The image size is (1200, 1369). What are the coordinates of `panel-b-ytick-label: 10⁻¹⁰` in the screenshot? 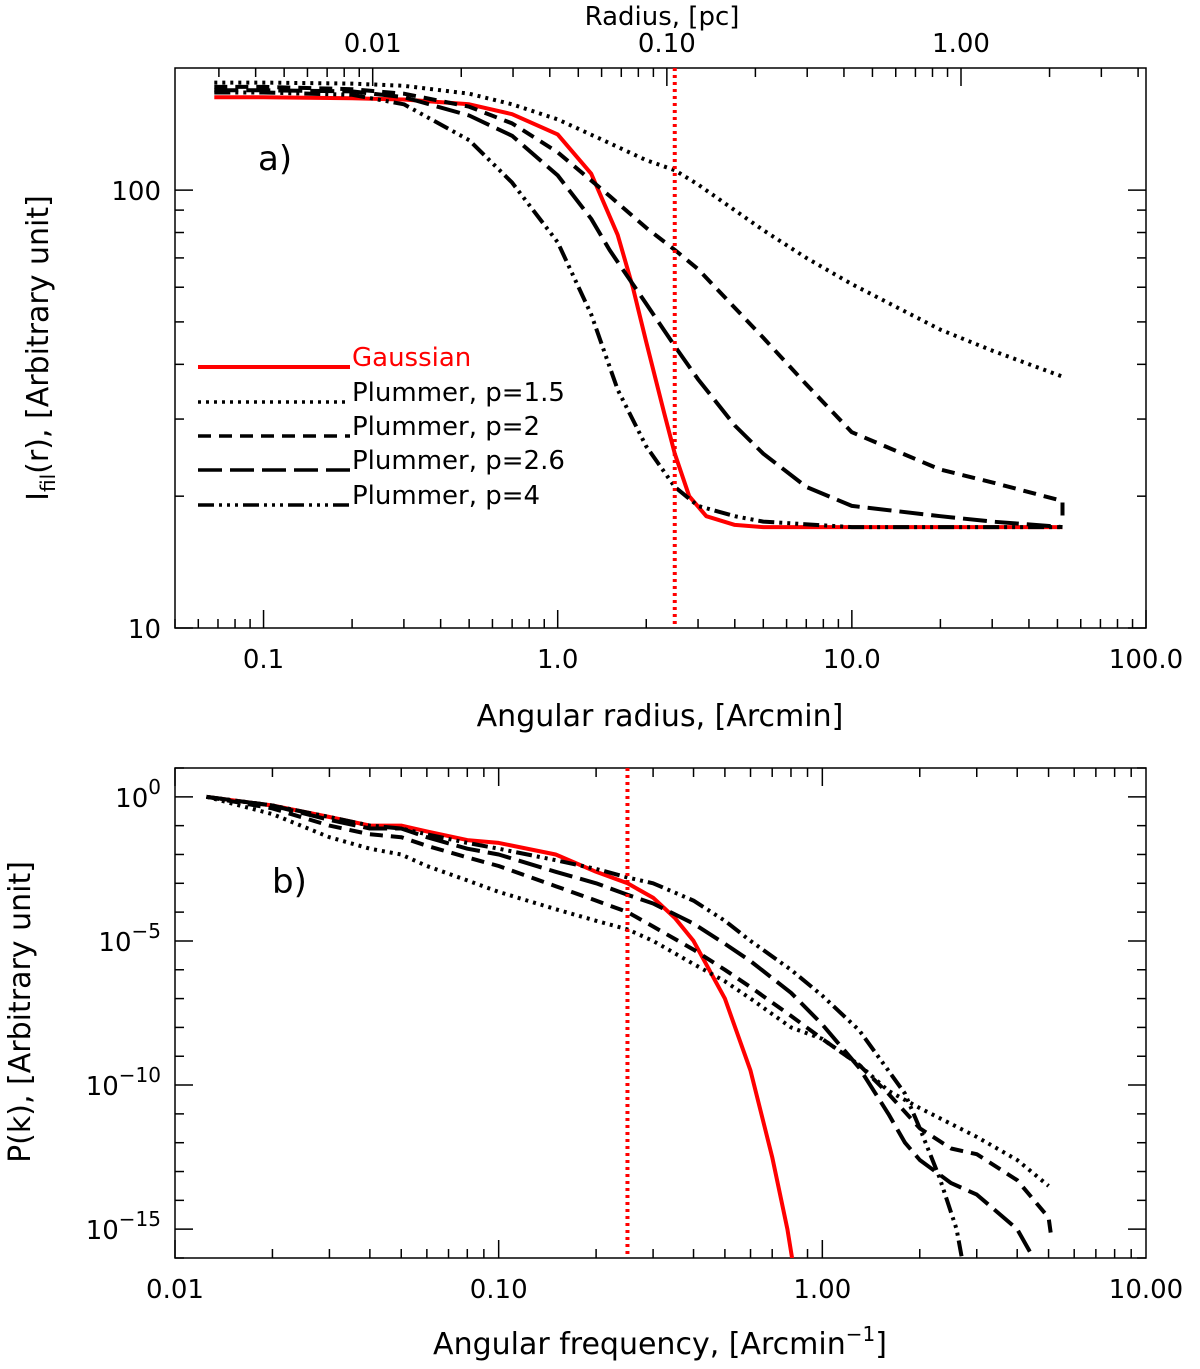 It's located at (123, 1082).